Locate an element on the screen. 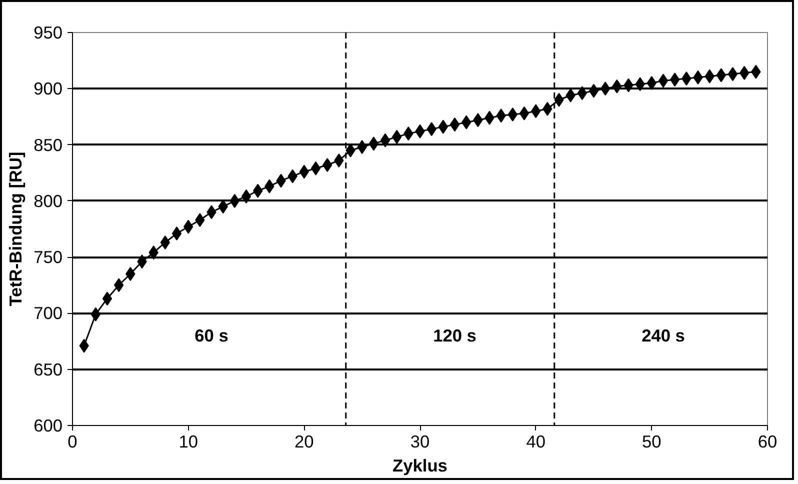 Image resolution: width=798 pixels, height=484 pixels. x-tick-label: 30 is located at coordinates (420, 442).